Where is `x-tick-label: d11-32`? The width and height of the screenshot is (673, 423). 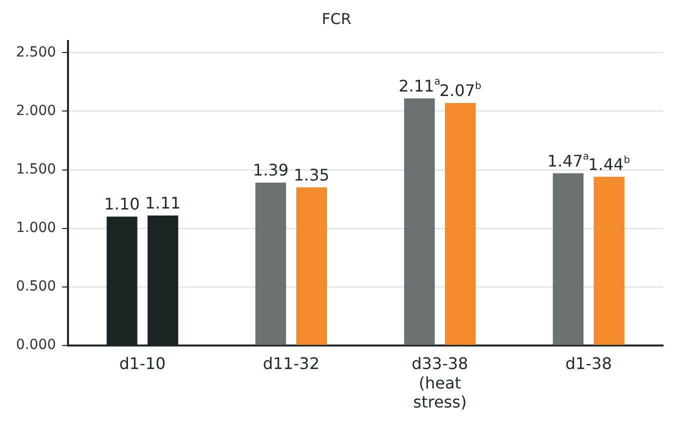
x-tick-label: d11-32 is located at coordinates (291, 364).